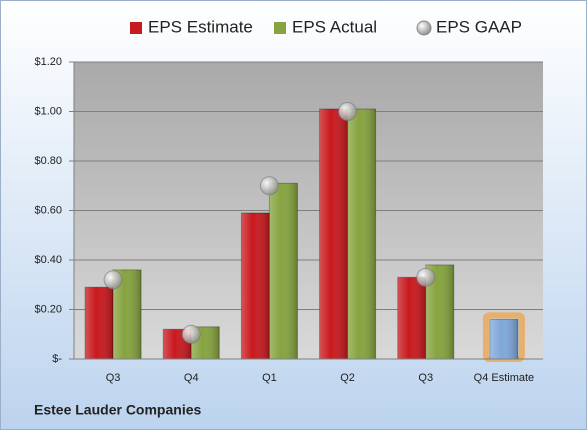 This screenshot has height=430, width=587. Describe the element at coordinates (48, 62) in the screenshot. I see `y-tick-label: $1.20` at that location.